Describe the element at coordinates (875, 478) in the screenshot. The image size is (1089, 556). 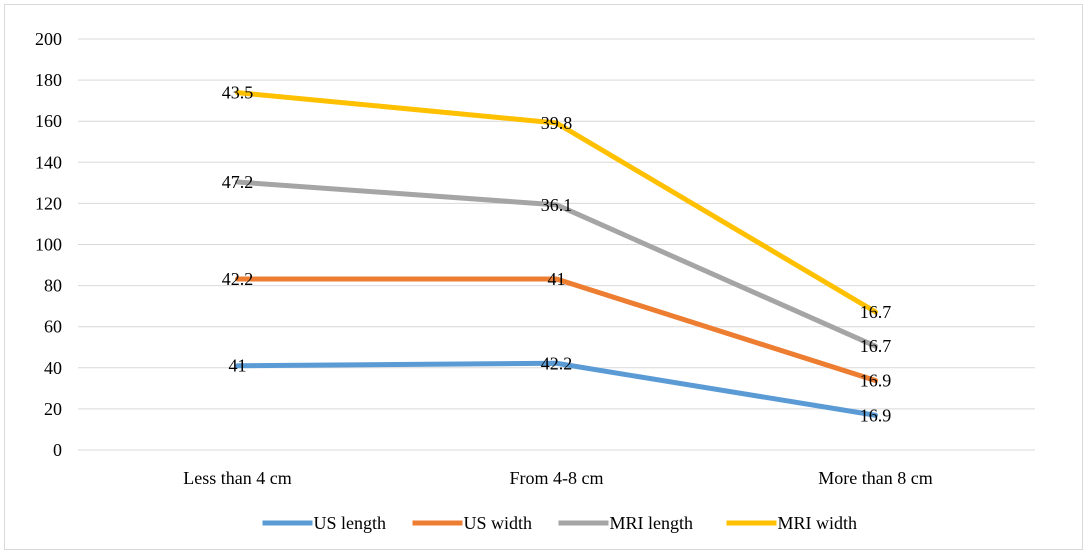
I see `x-tick-label: More than 8 cm` at that location.